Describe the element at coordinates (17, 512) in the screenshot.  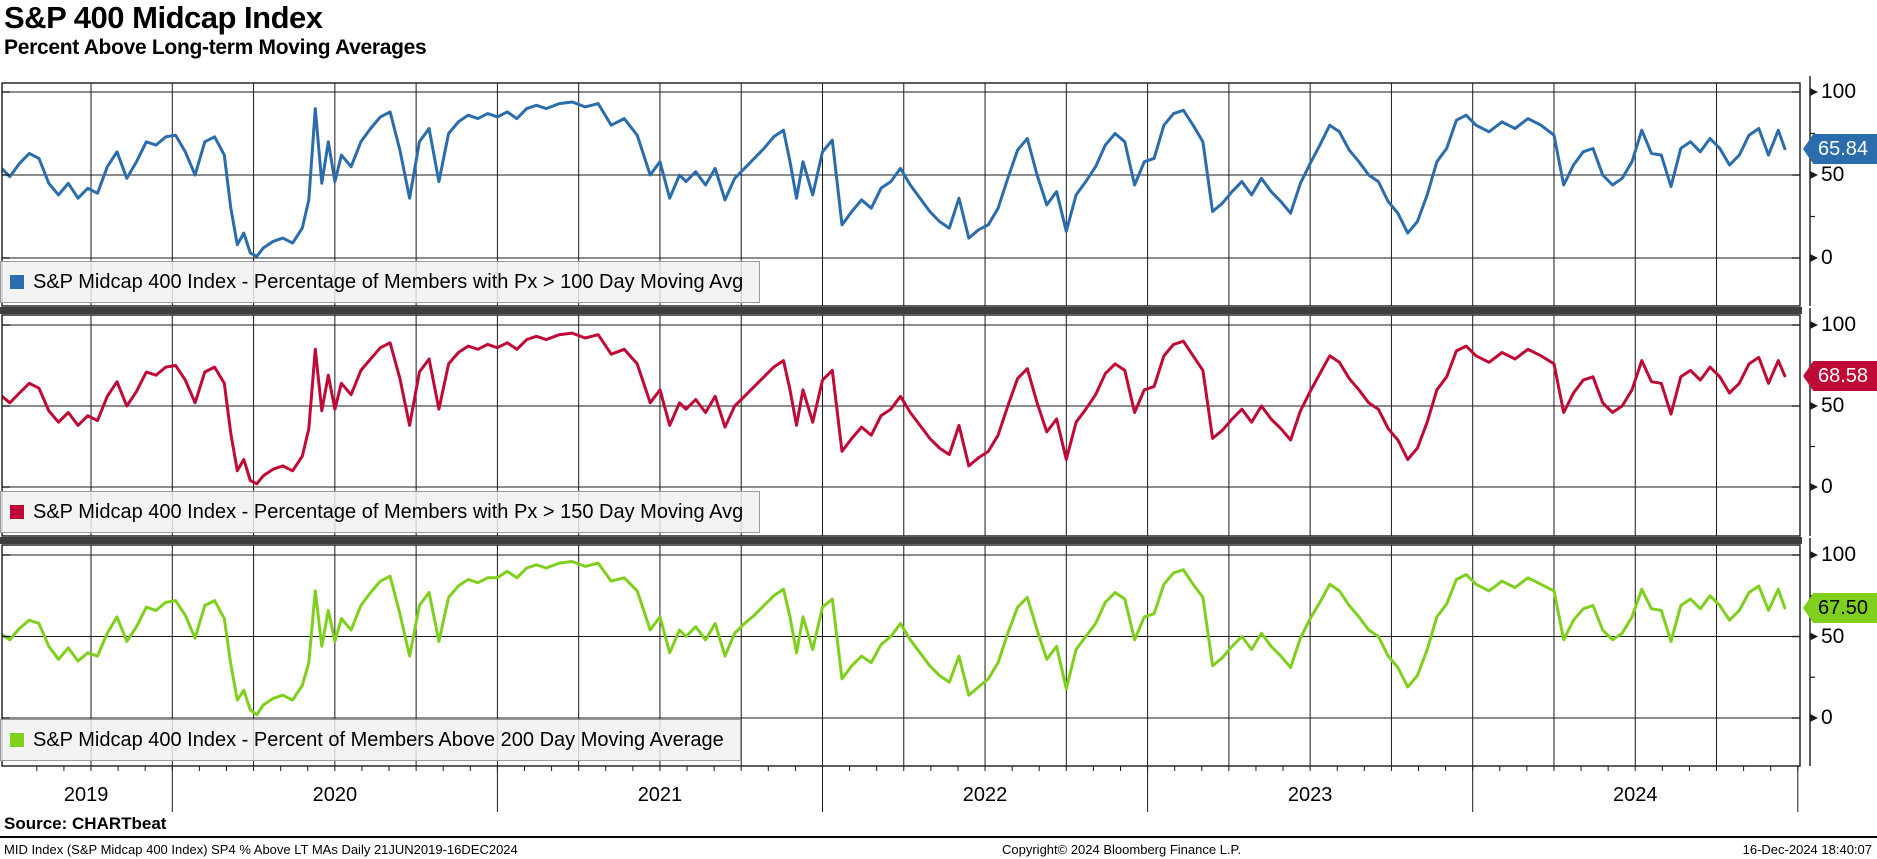
I see `legend-swatch-red` at that location.